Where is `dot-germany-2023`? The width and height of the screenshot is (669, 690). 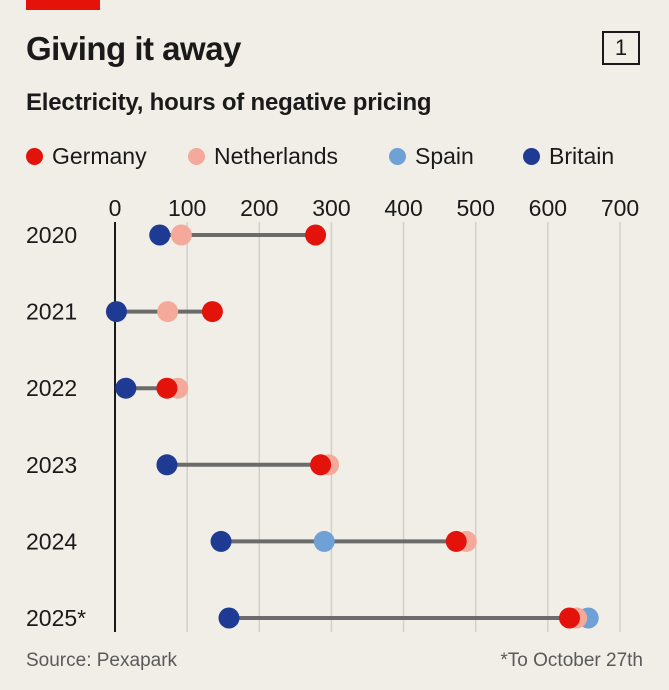
dot-germany-2023 is located at coordinates (321, 465).